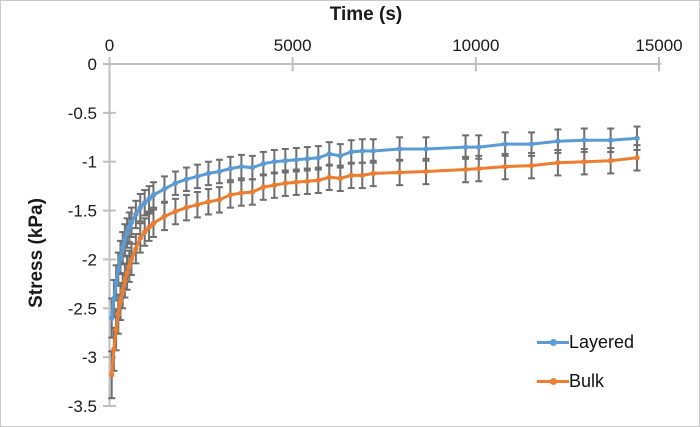 The image size is (700, 427). I want to click on y-tick-label: -1, so click(89, 162).